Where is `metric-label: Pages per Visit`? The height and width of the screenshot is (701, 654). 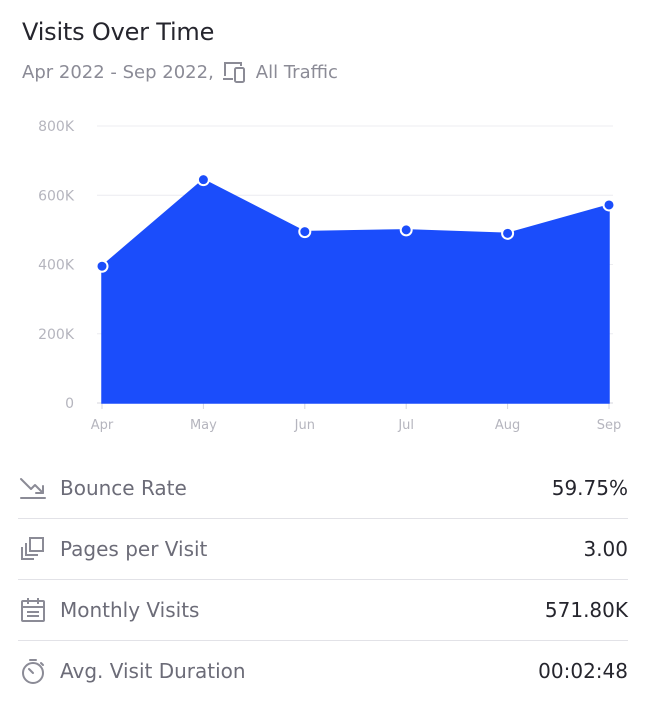 metric-label: Pages per Visit is located at coordinates (134, 549).